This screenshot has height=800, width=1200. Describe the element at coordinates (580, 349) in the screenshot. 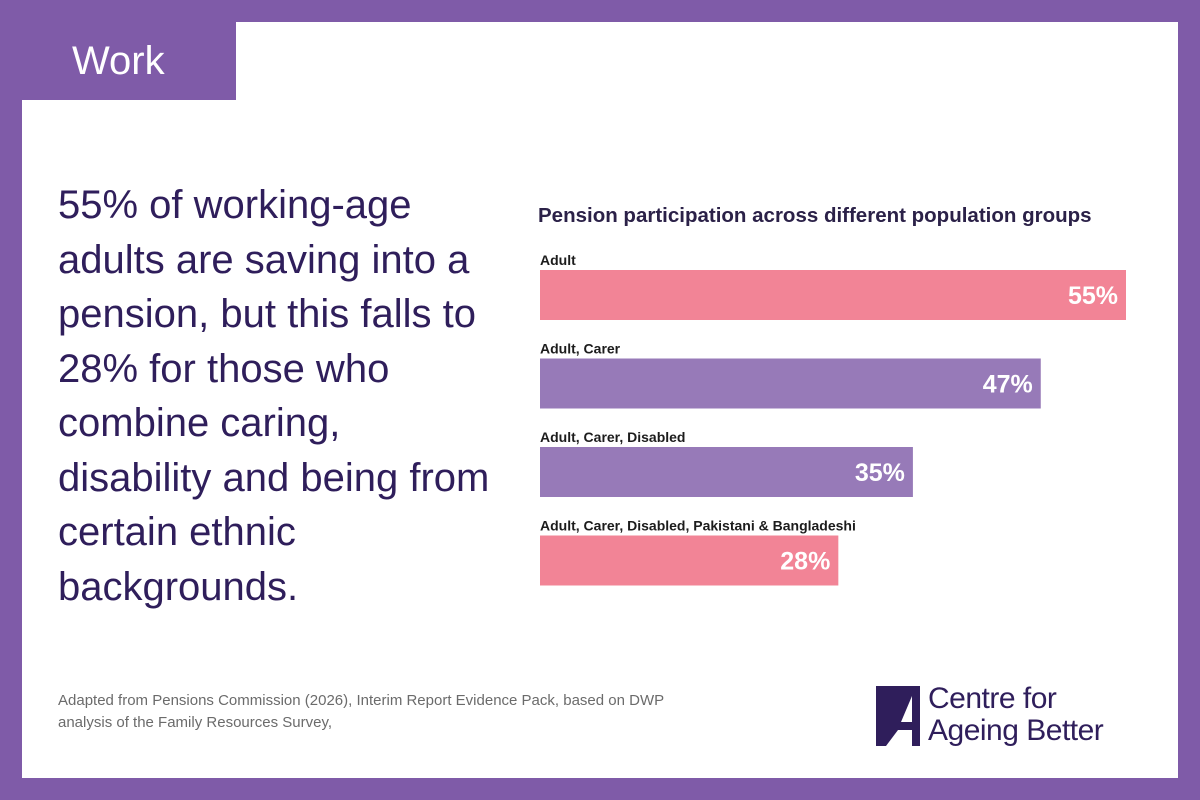

I see `category-label: Adult, Carer` at that location.